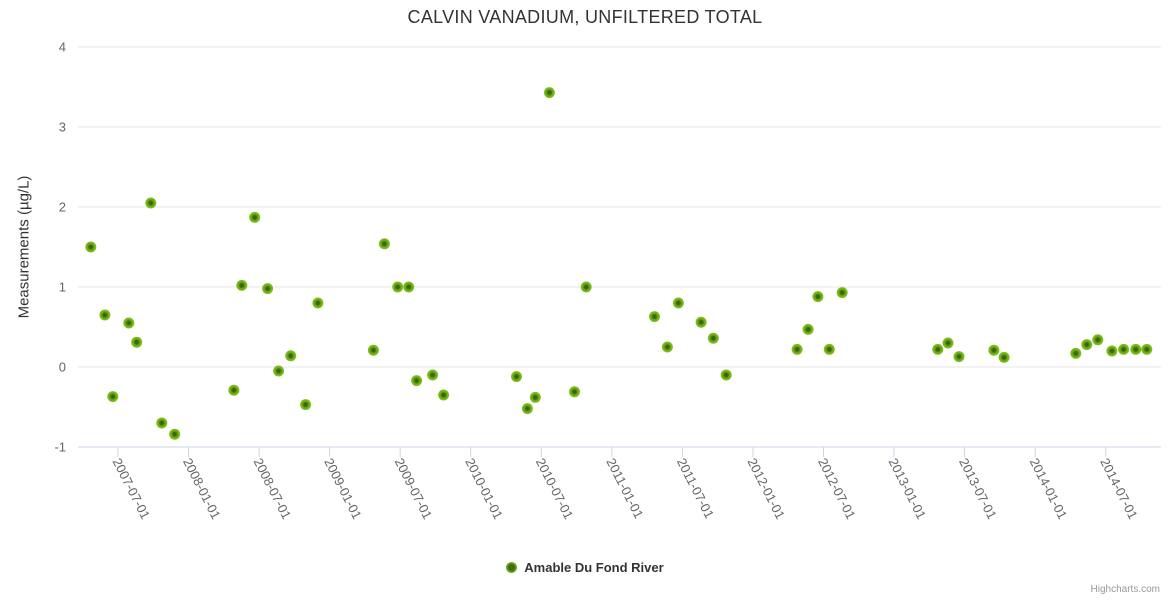  I want to click on x-axis-tick-label: 2014-01-01, so click(1049, 489).